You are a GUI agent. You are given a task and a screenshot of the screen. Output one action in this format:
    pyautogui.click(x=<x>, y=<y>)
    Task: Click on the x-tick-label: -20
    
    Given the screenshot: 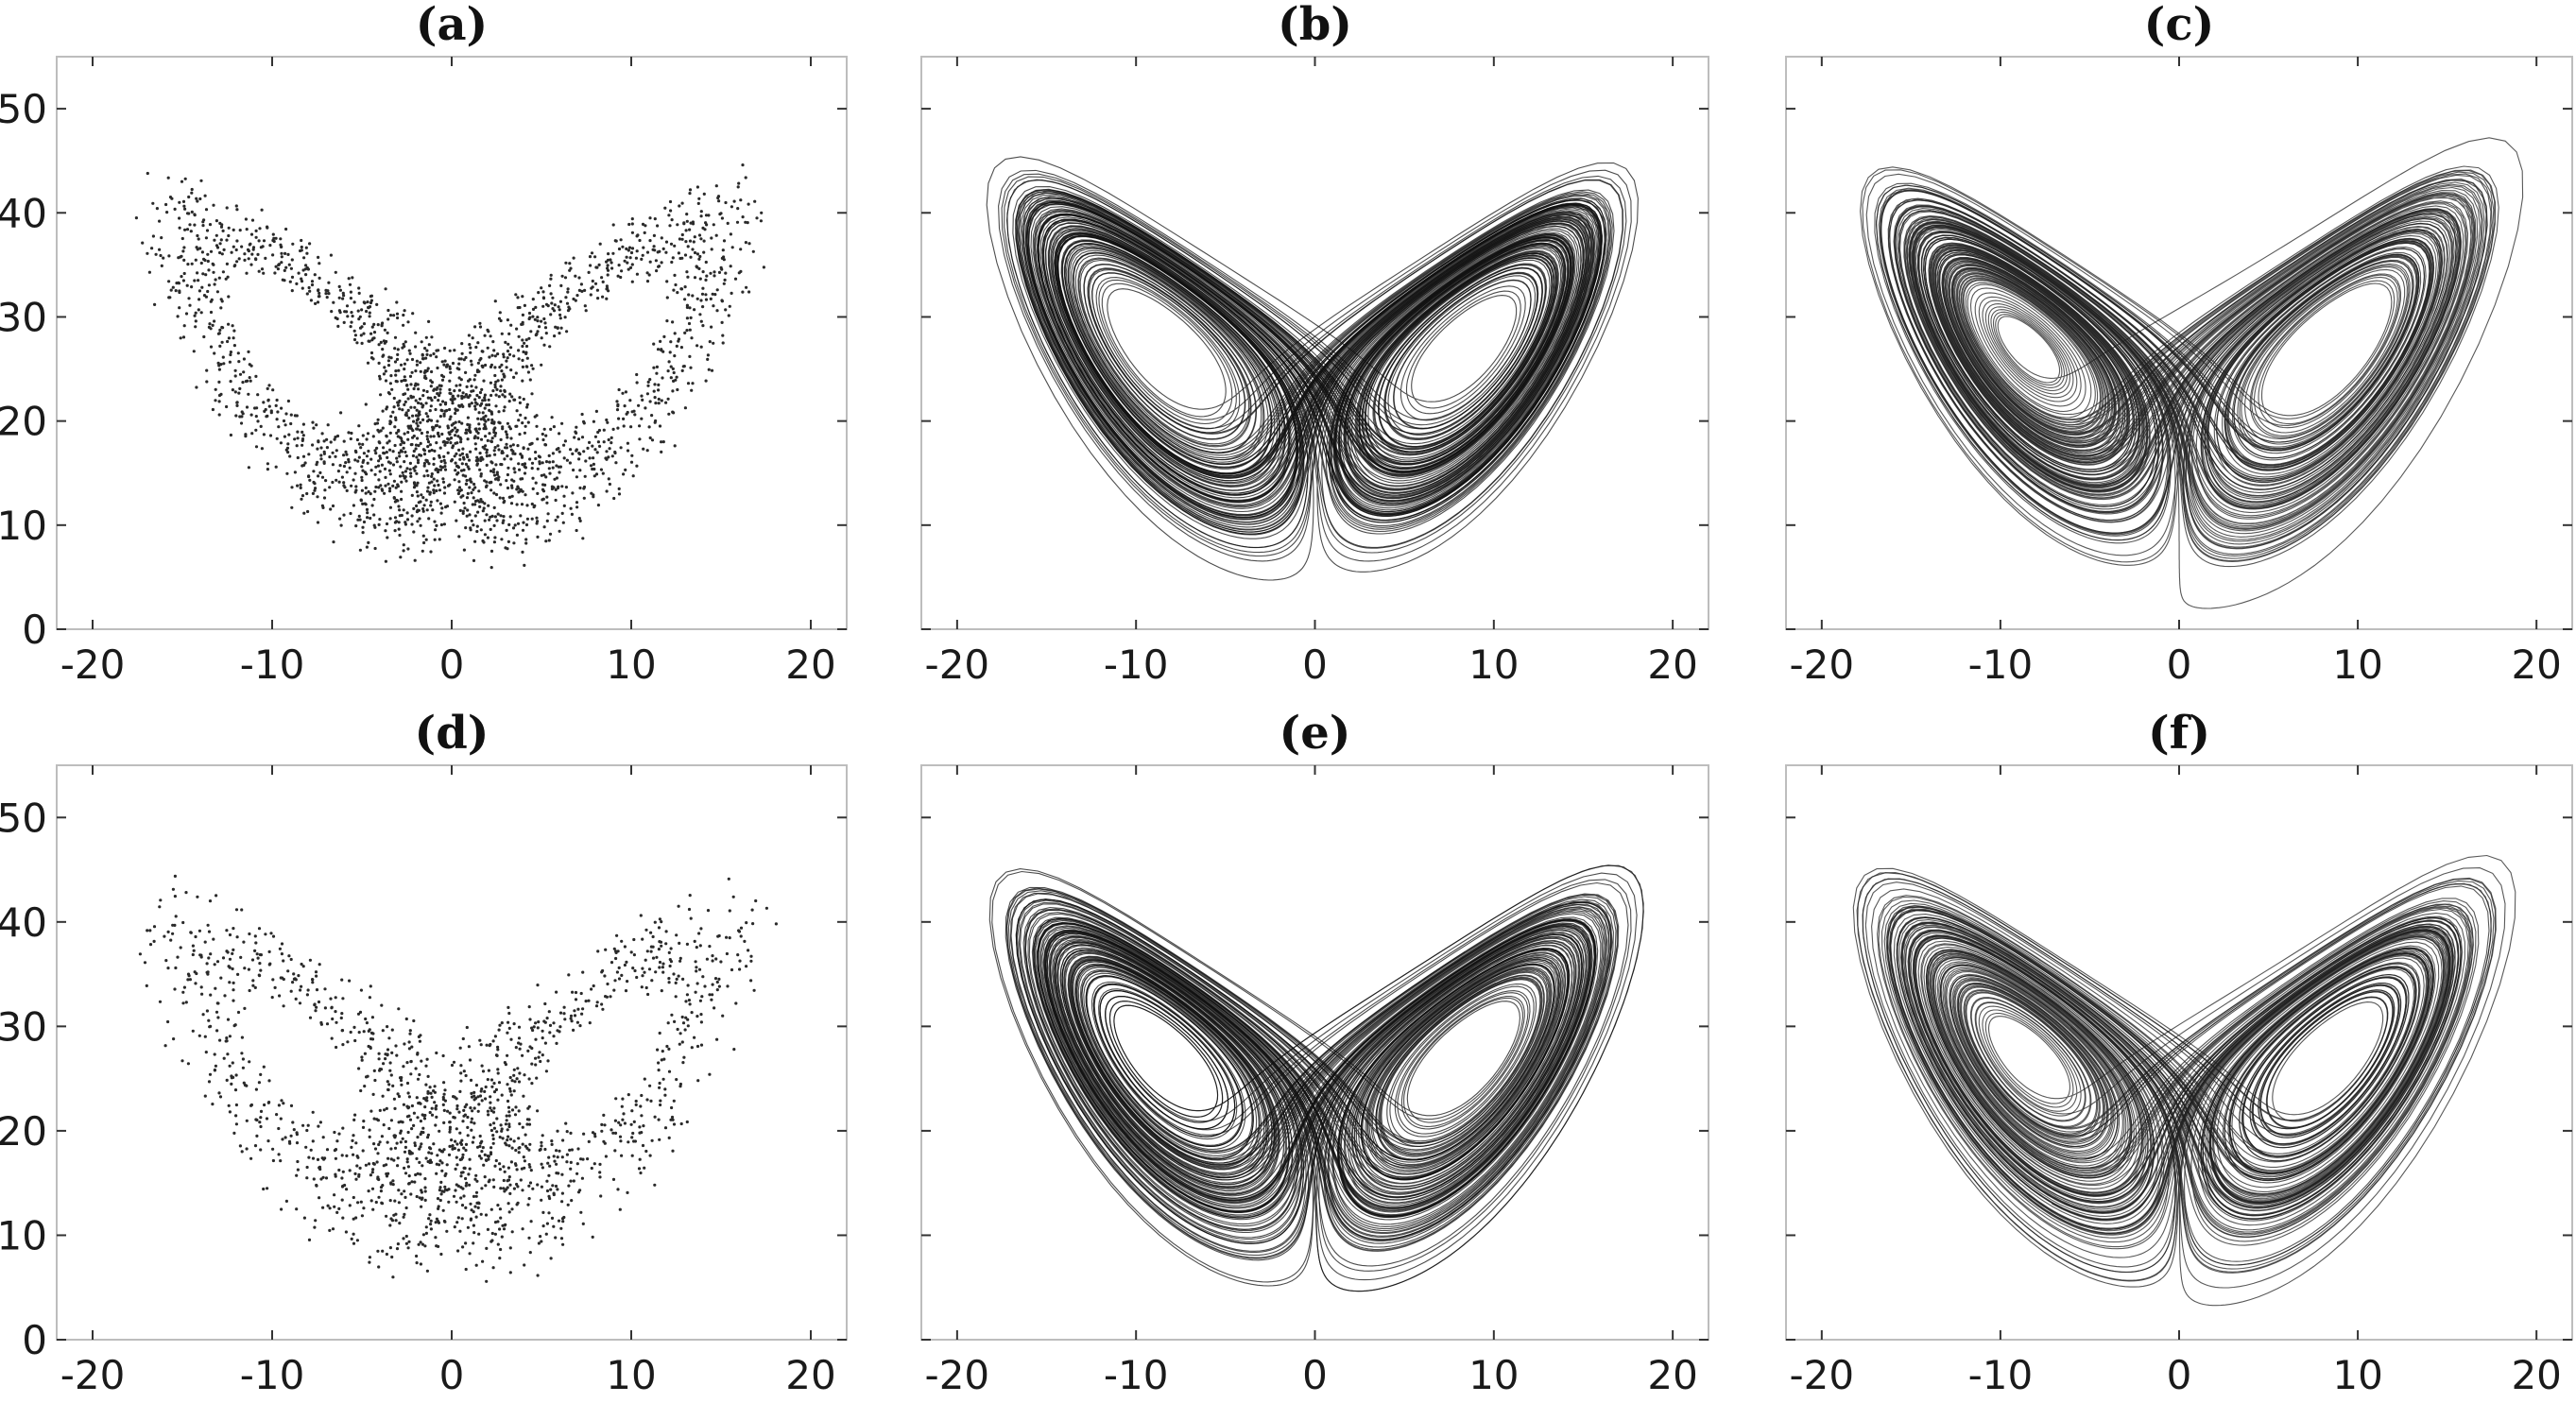 What is the action you would take?
    pyautogui.click(x=957, y=665)
    